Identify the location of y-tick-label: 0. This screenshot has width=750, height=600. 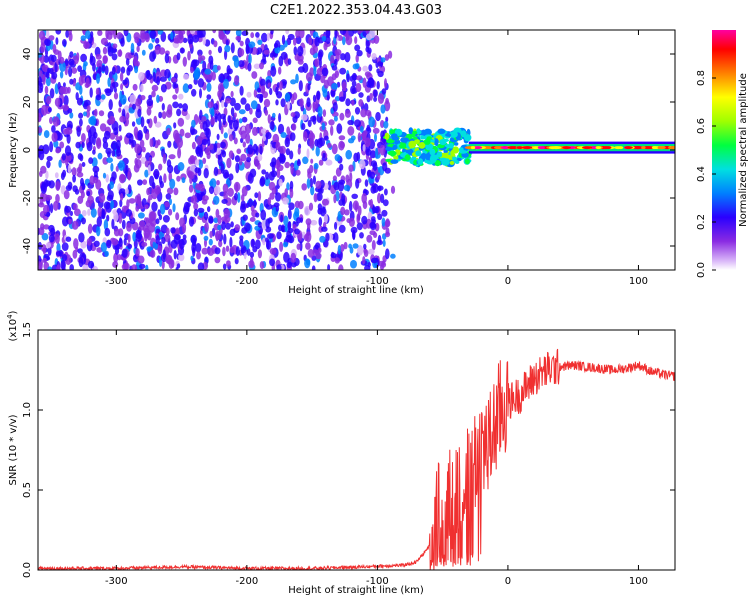
(27, 150).